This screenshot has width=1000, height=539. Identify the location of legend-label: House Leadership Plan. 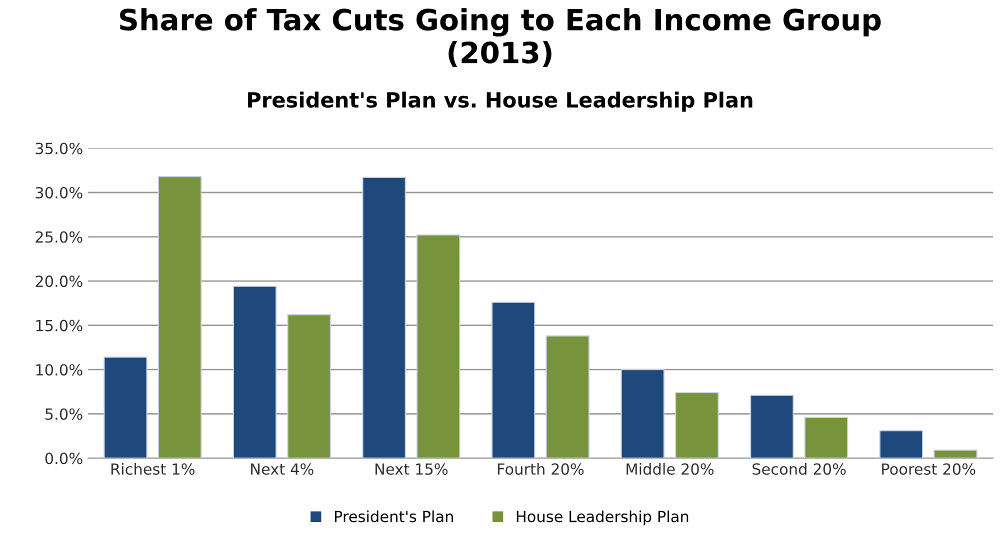
(602, 518).